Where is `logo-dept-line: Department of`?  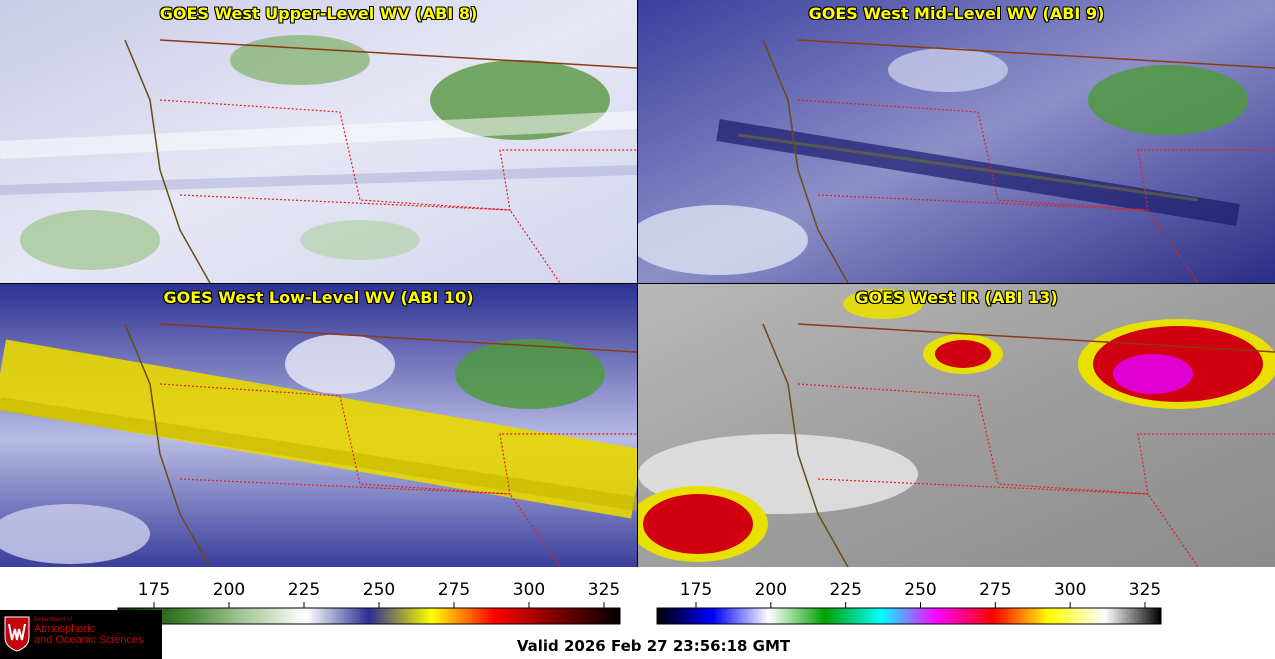 logo-dept-line: Department of is located at coordinates (53, 620).